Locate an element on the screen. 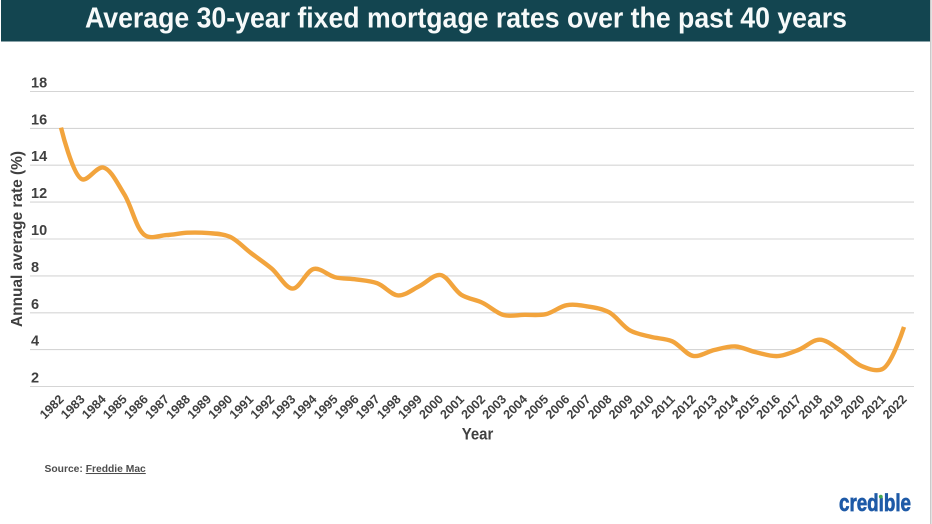 Image resolution: width=932 pixels, height=524 pixels. svg-text: 14 is located at coordinates (39, 157).